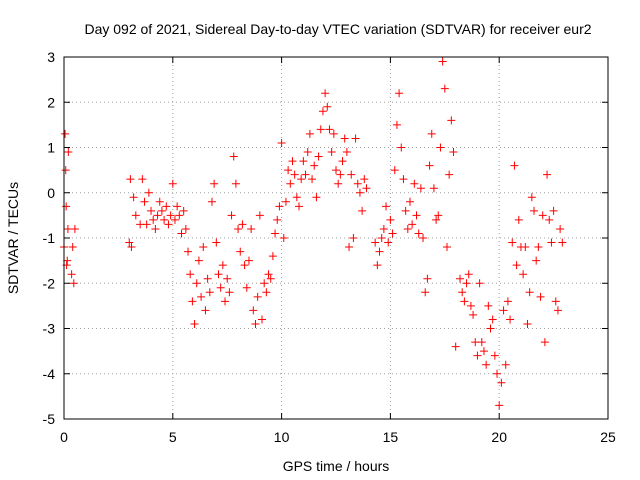 This screenshot has width=640, height=480. I want to click on x-tick-label: 15, so click(391, 437).